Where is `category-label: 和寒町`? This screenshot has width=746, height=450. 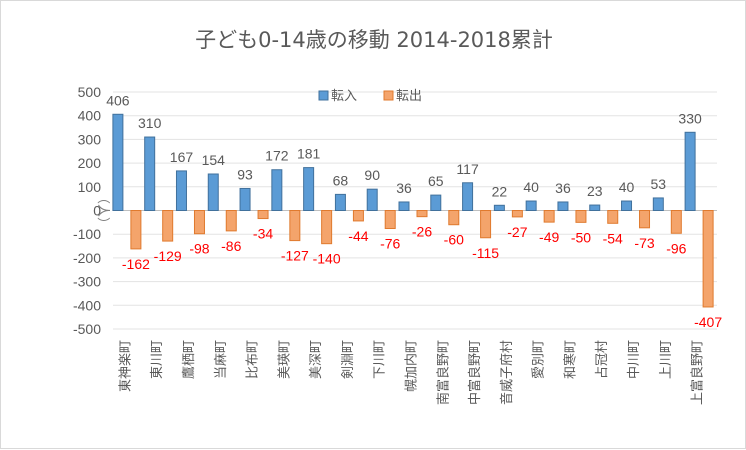
category-label: 和寒町 is located at coordinates (570, 359).